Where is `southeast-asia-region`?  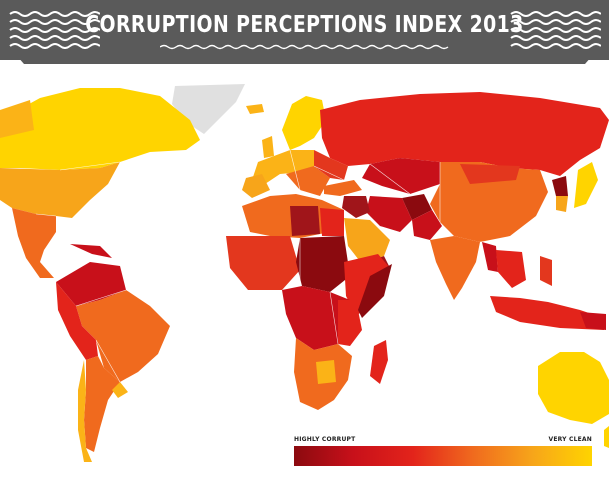
southeast-asia-region is located at coordinates (511, 269).